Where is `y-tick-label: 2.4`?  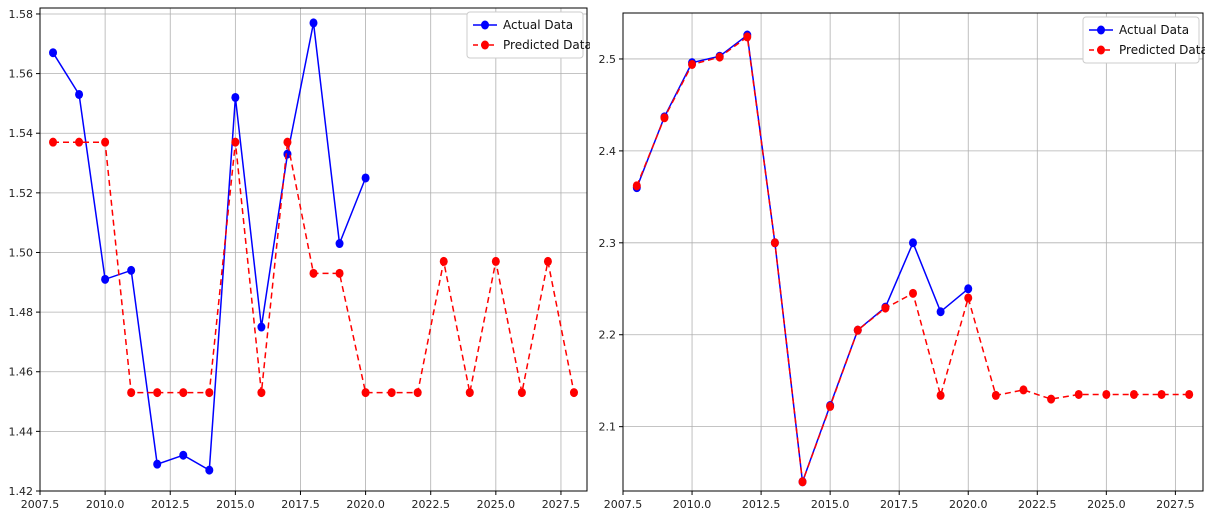
y-tick-label: 2.4 is located at coordinates (608, 151).